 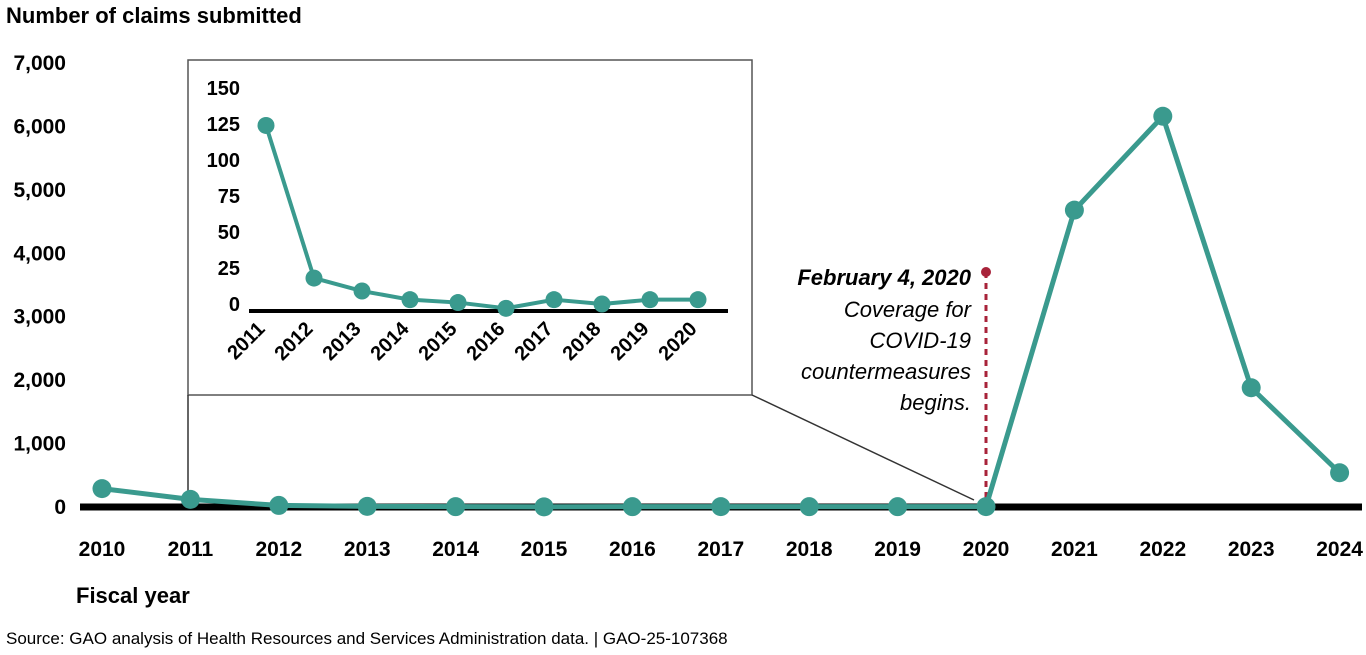 What do you see at coordinates (39, 285) in the screenshot?
I see `y-axis-ticks: 0 1,000 2,000 3,000 4,000 5,000 6,000 7,000` at bounding box center [39, 285].